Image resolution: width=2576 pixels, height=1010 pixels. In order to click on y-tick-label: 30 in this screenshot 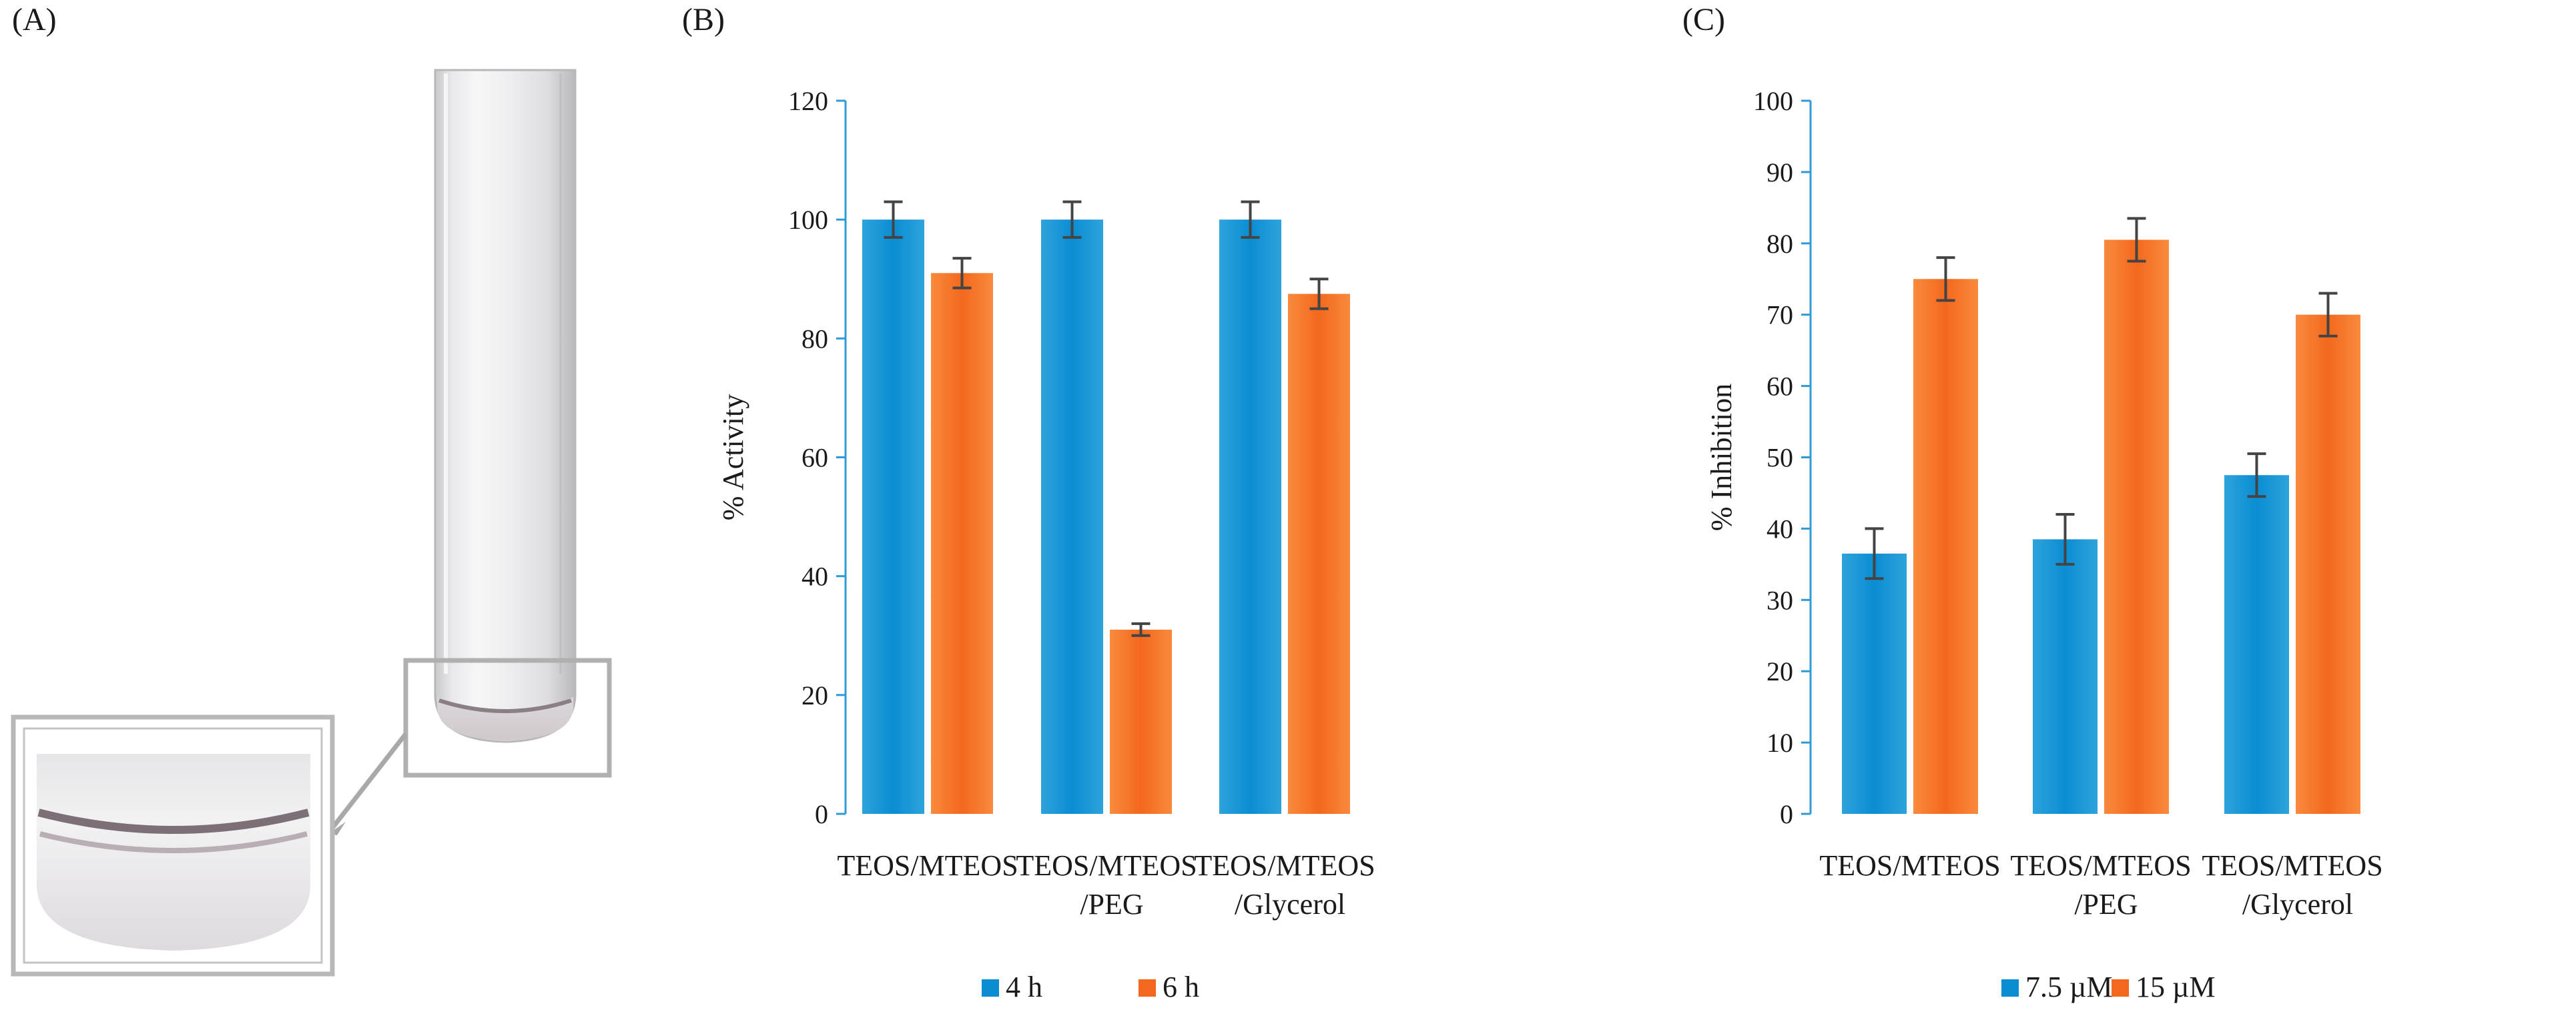, I will do `click(1779, 600)`.